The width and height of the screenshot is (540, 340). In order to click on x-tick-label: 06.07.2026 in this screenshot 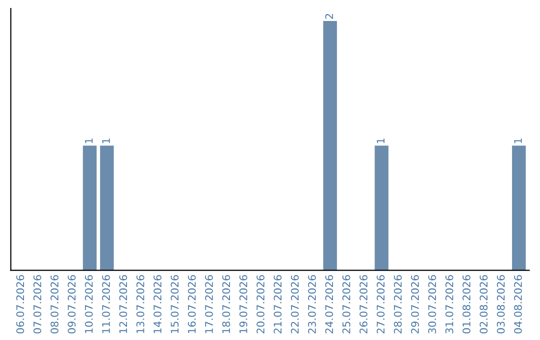, I will do `click(20, 304)`.